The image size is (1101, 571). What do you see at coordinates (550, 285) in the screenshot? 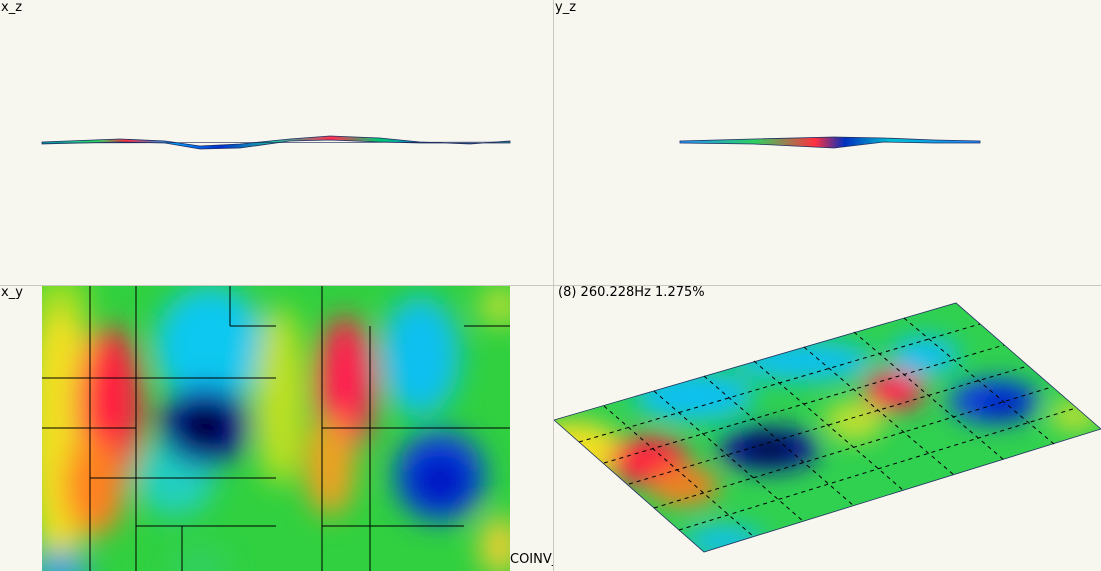
I see `viewport-divider-horizontal` at bounding box center [550, 285].